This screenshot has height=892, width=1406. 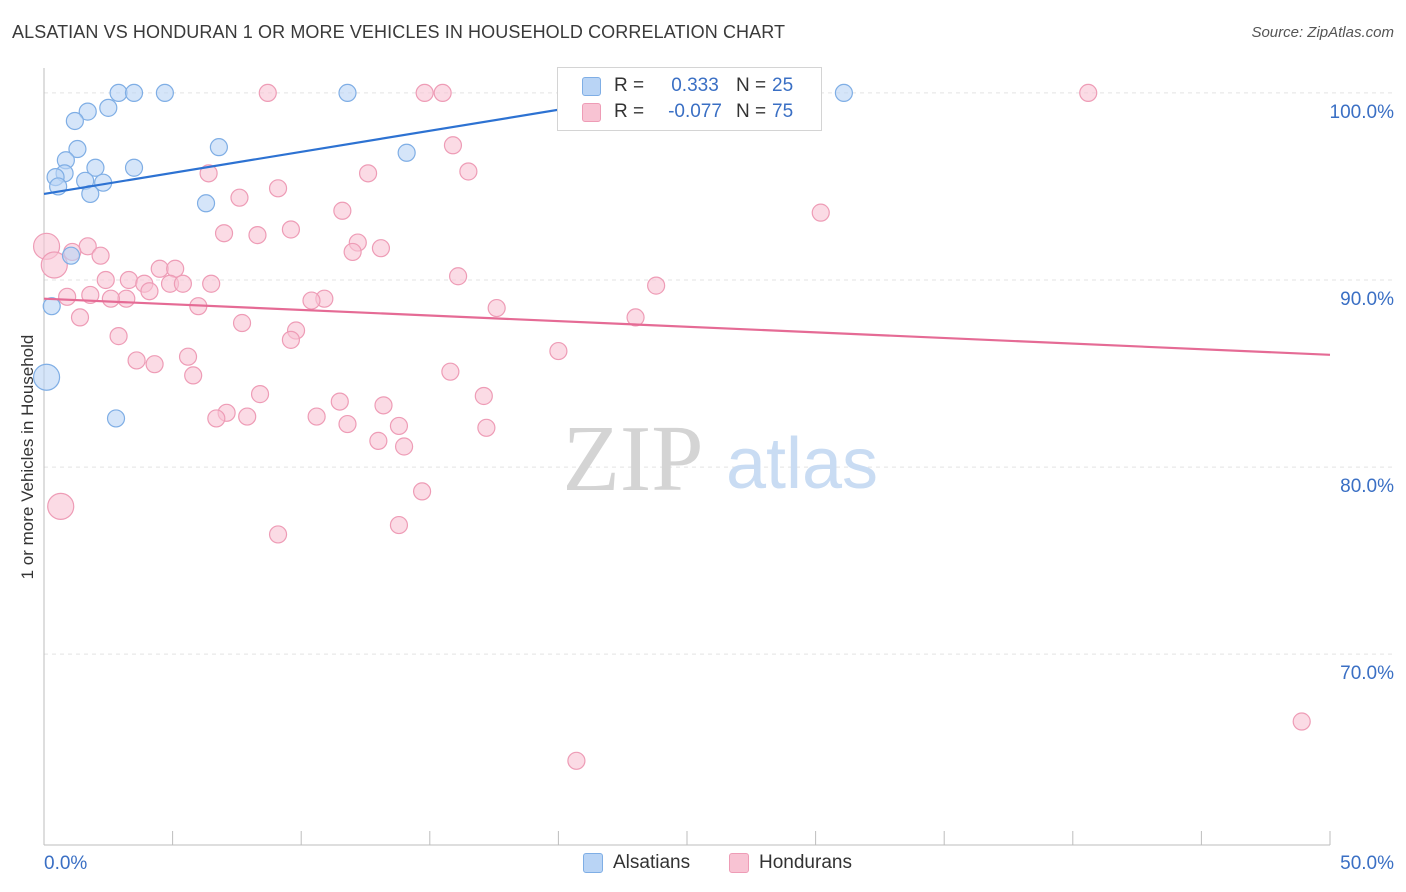 What do you see at coordinates (591, 112) in the screenshot?
I see `legend-swatch-hondurans` at bounding box center [591, 112].